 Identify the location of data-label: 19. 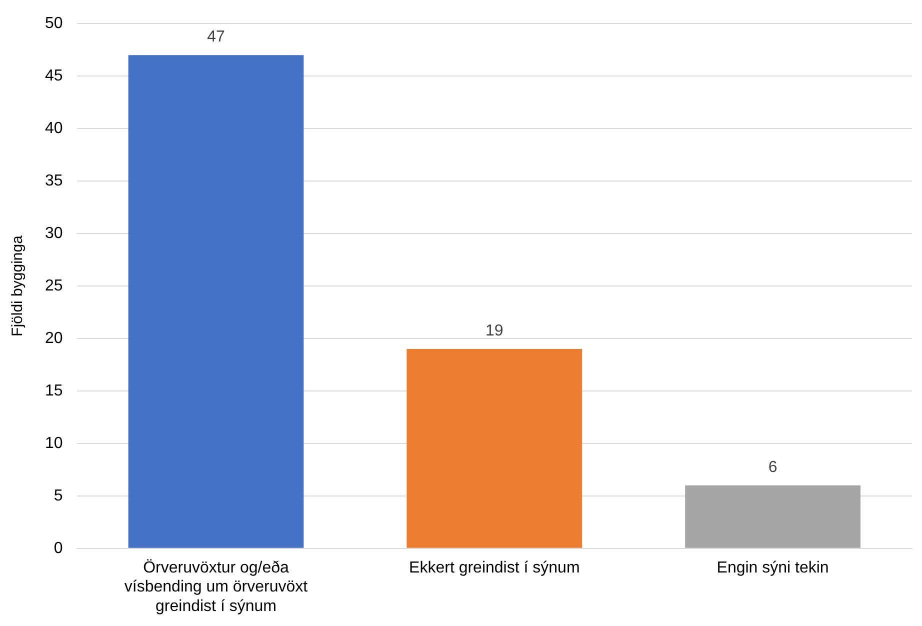
(495, 331).